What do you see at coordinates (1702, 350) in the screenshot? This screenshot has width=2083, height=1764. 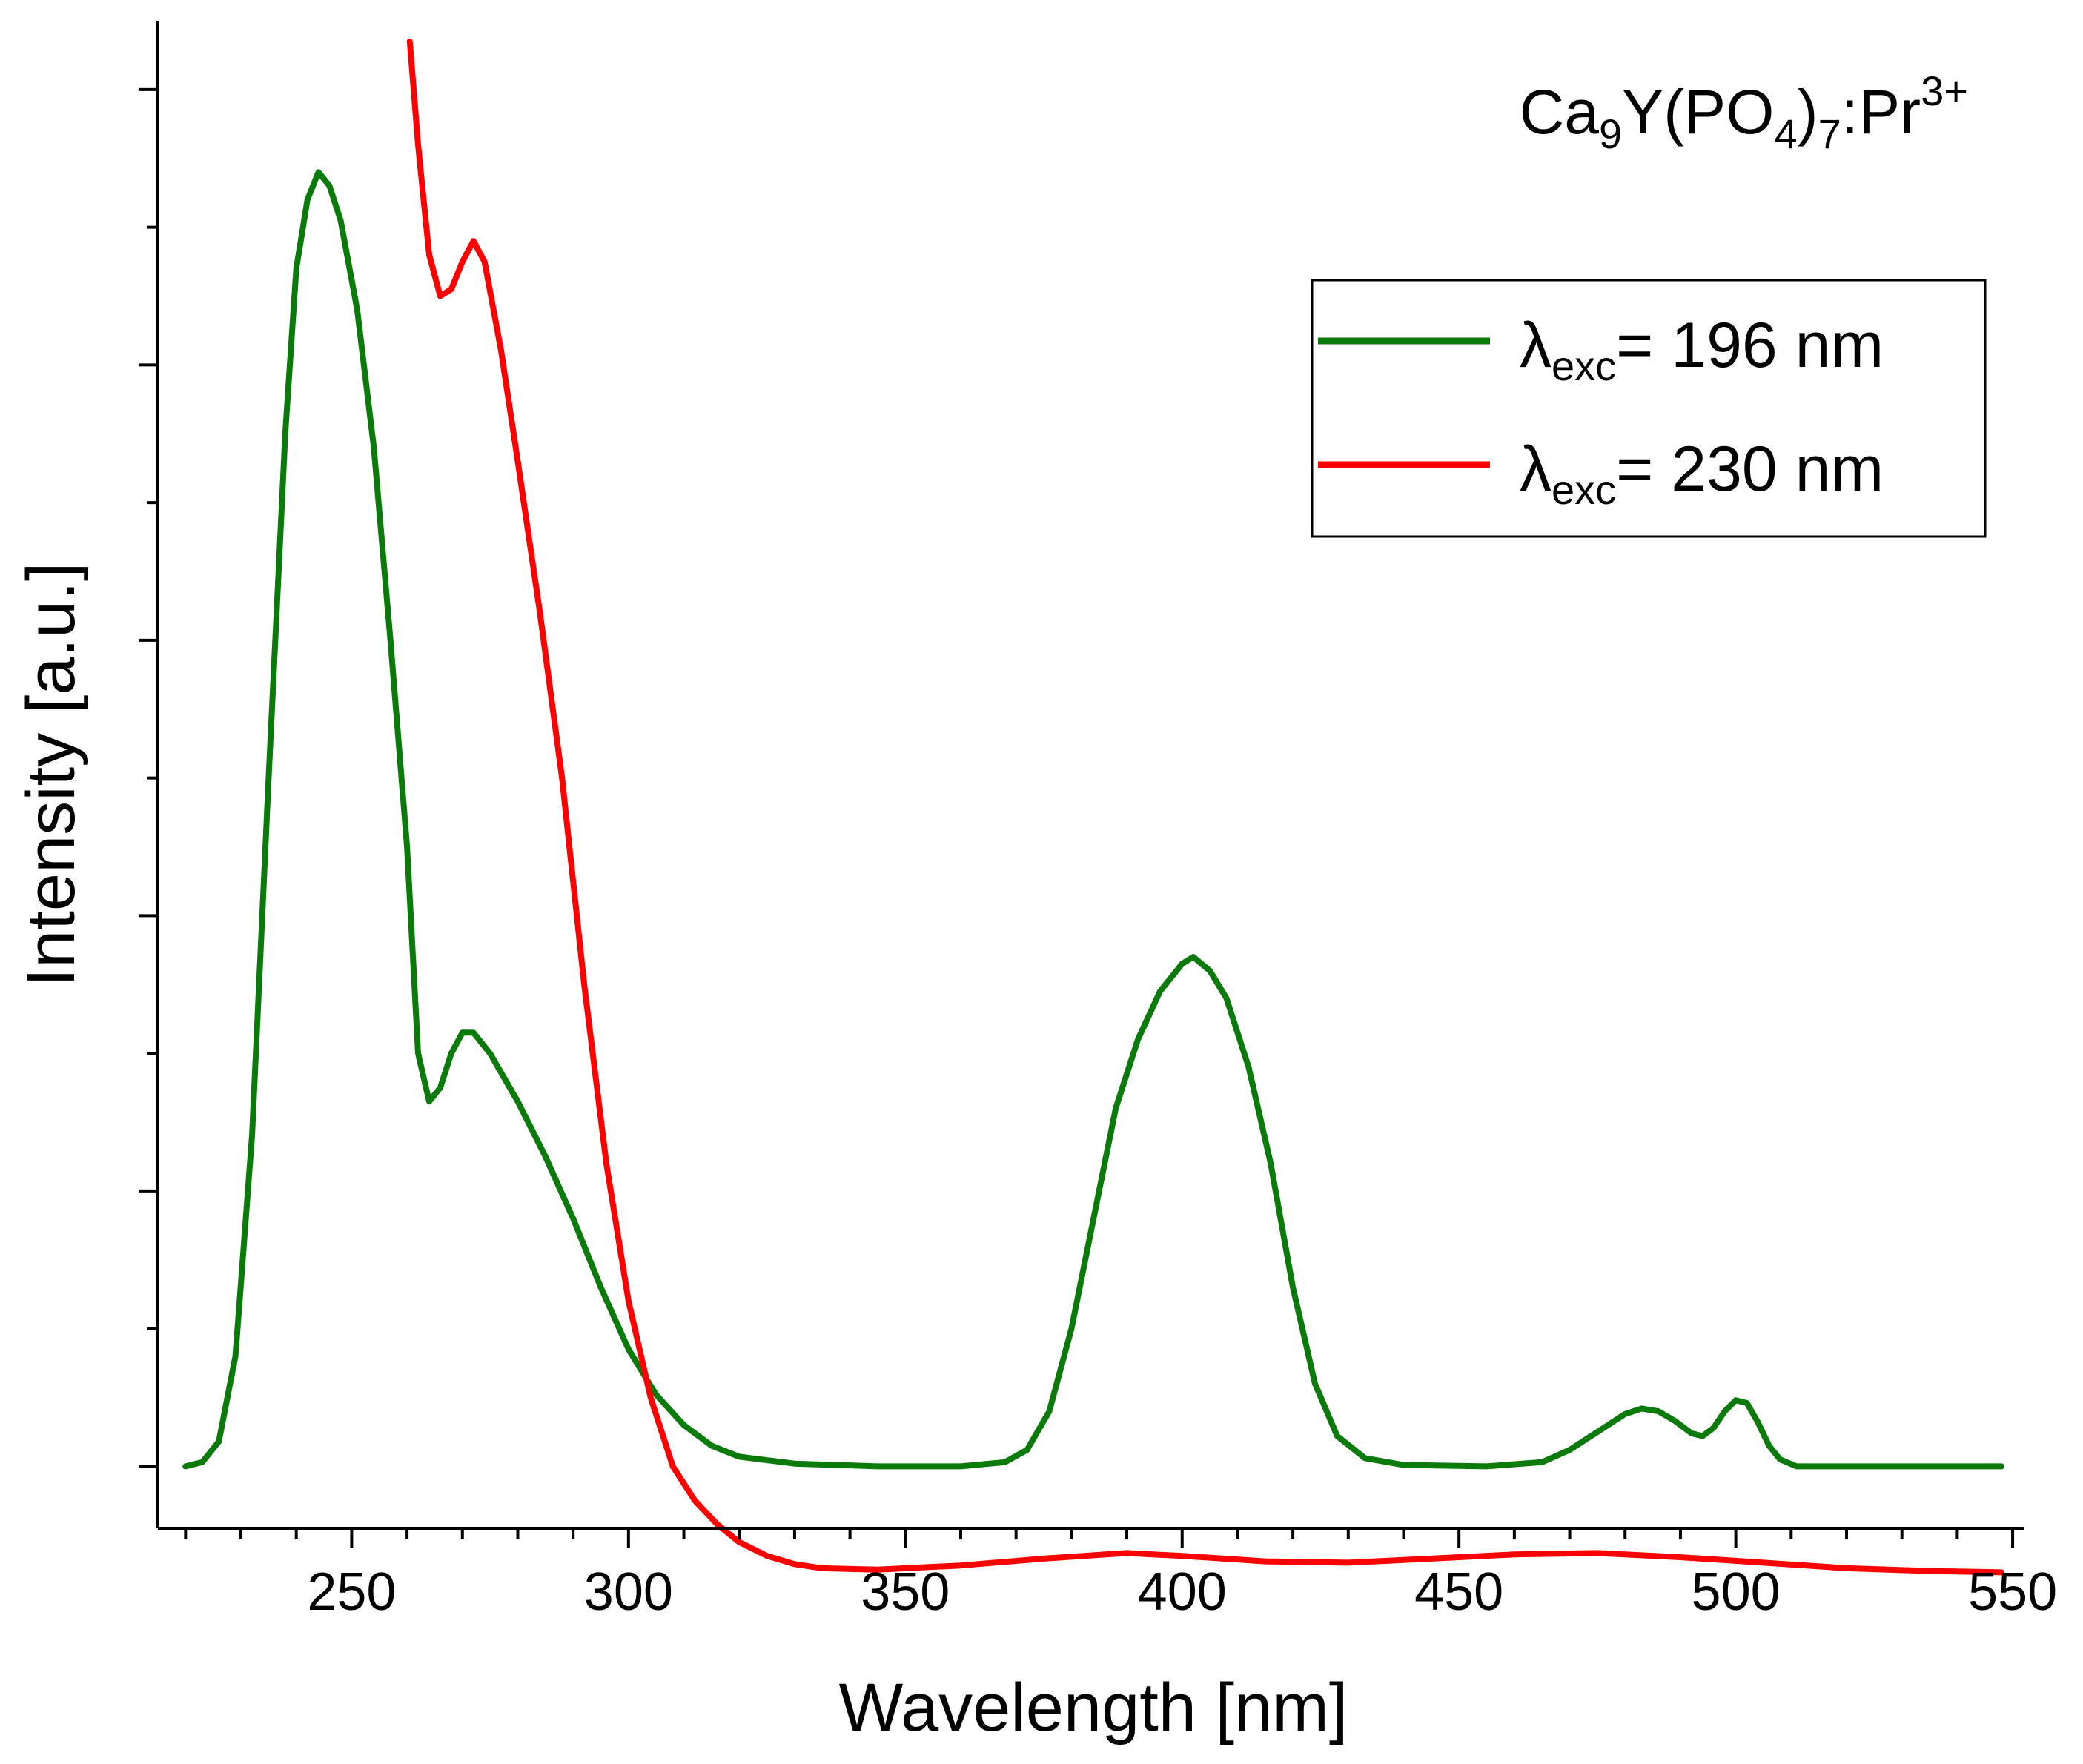 I see `legend-label-series-1: λexc= 196 nm` at bounding box center [1702, 350].